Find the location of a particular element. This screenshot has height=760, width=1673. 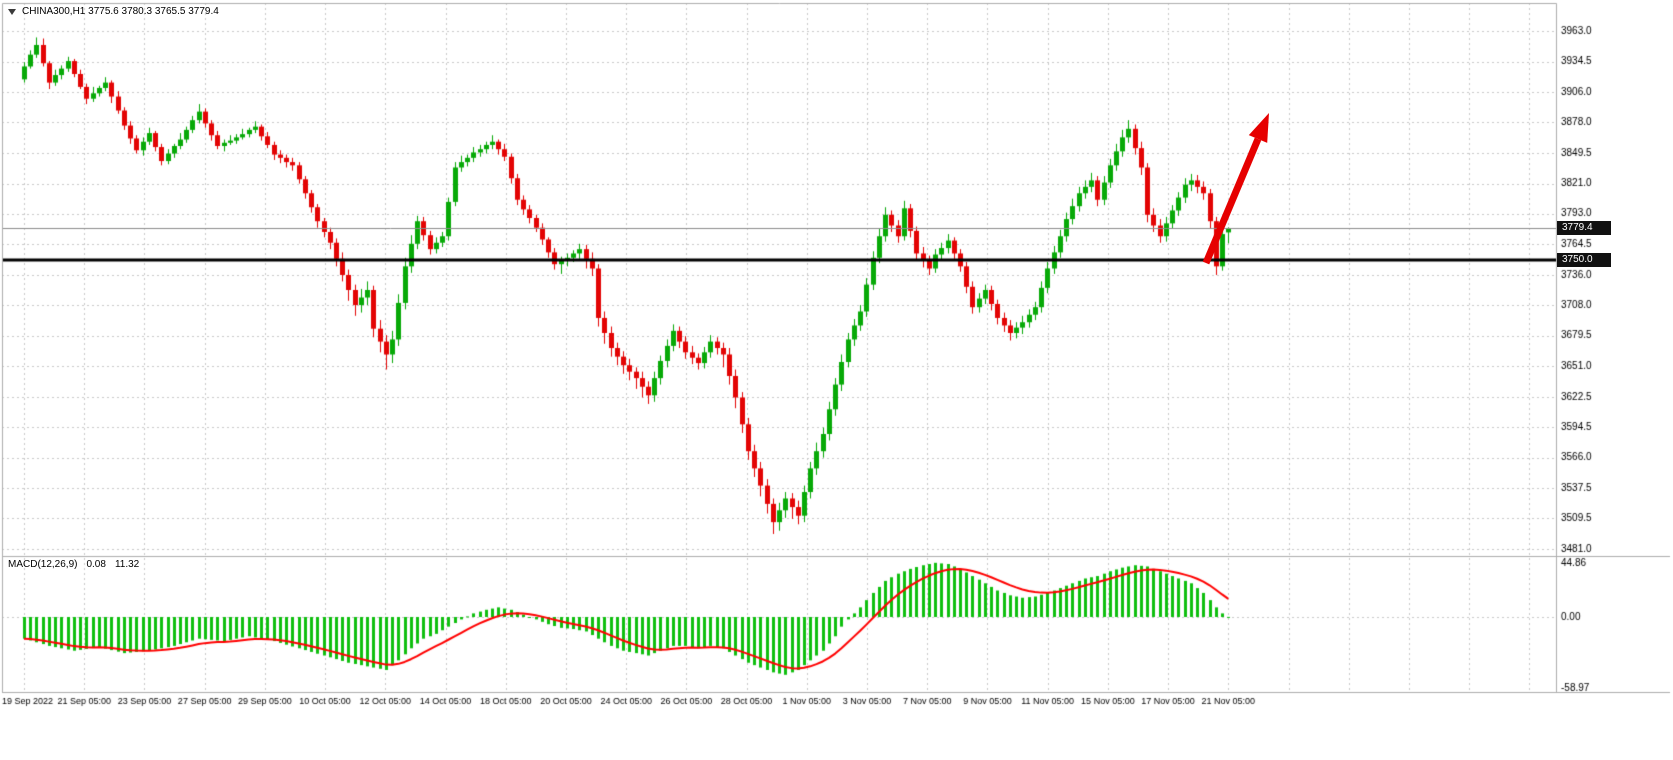

symbol-dropdown-icon is located at coordinates (12, 11).